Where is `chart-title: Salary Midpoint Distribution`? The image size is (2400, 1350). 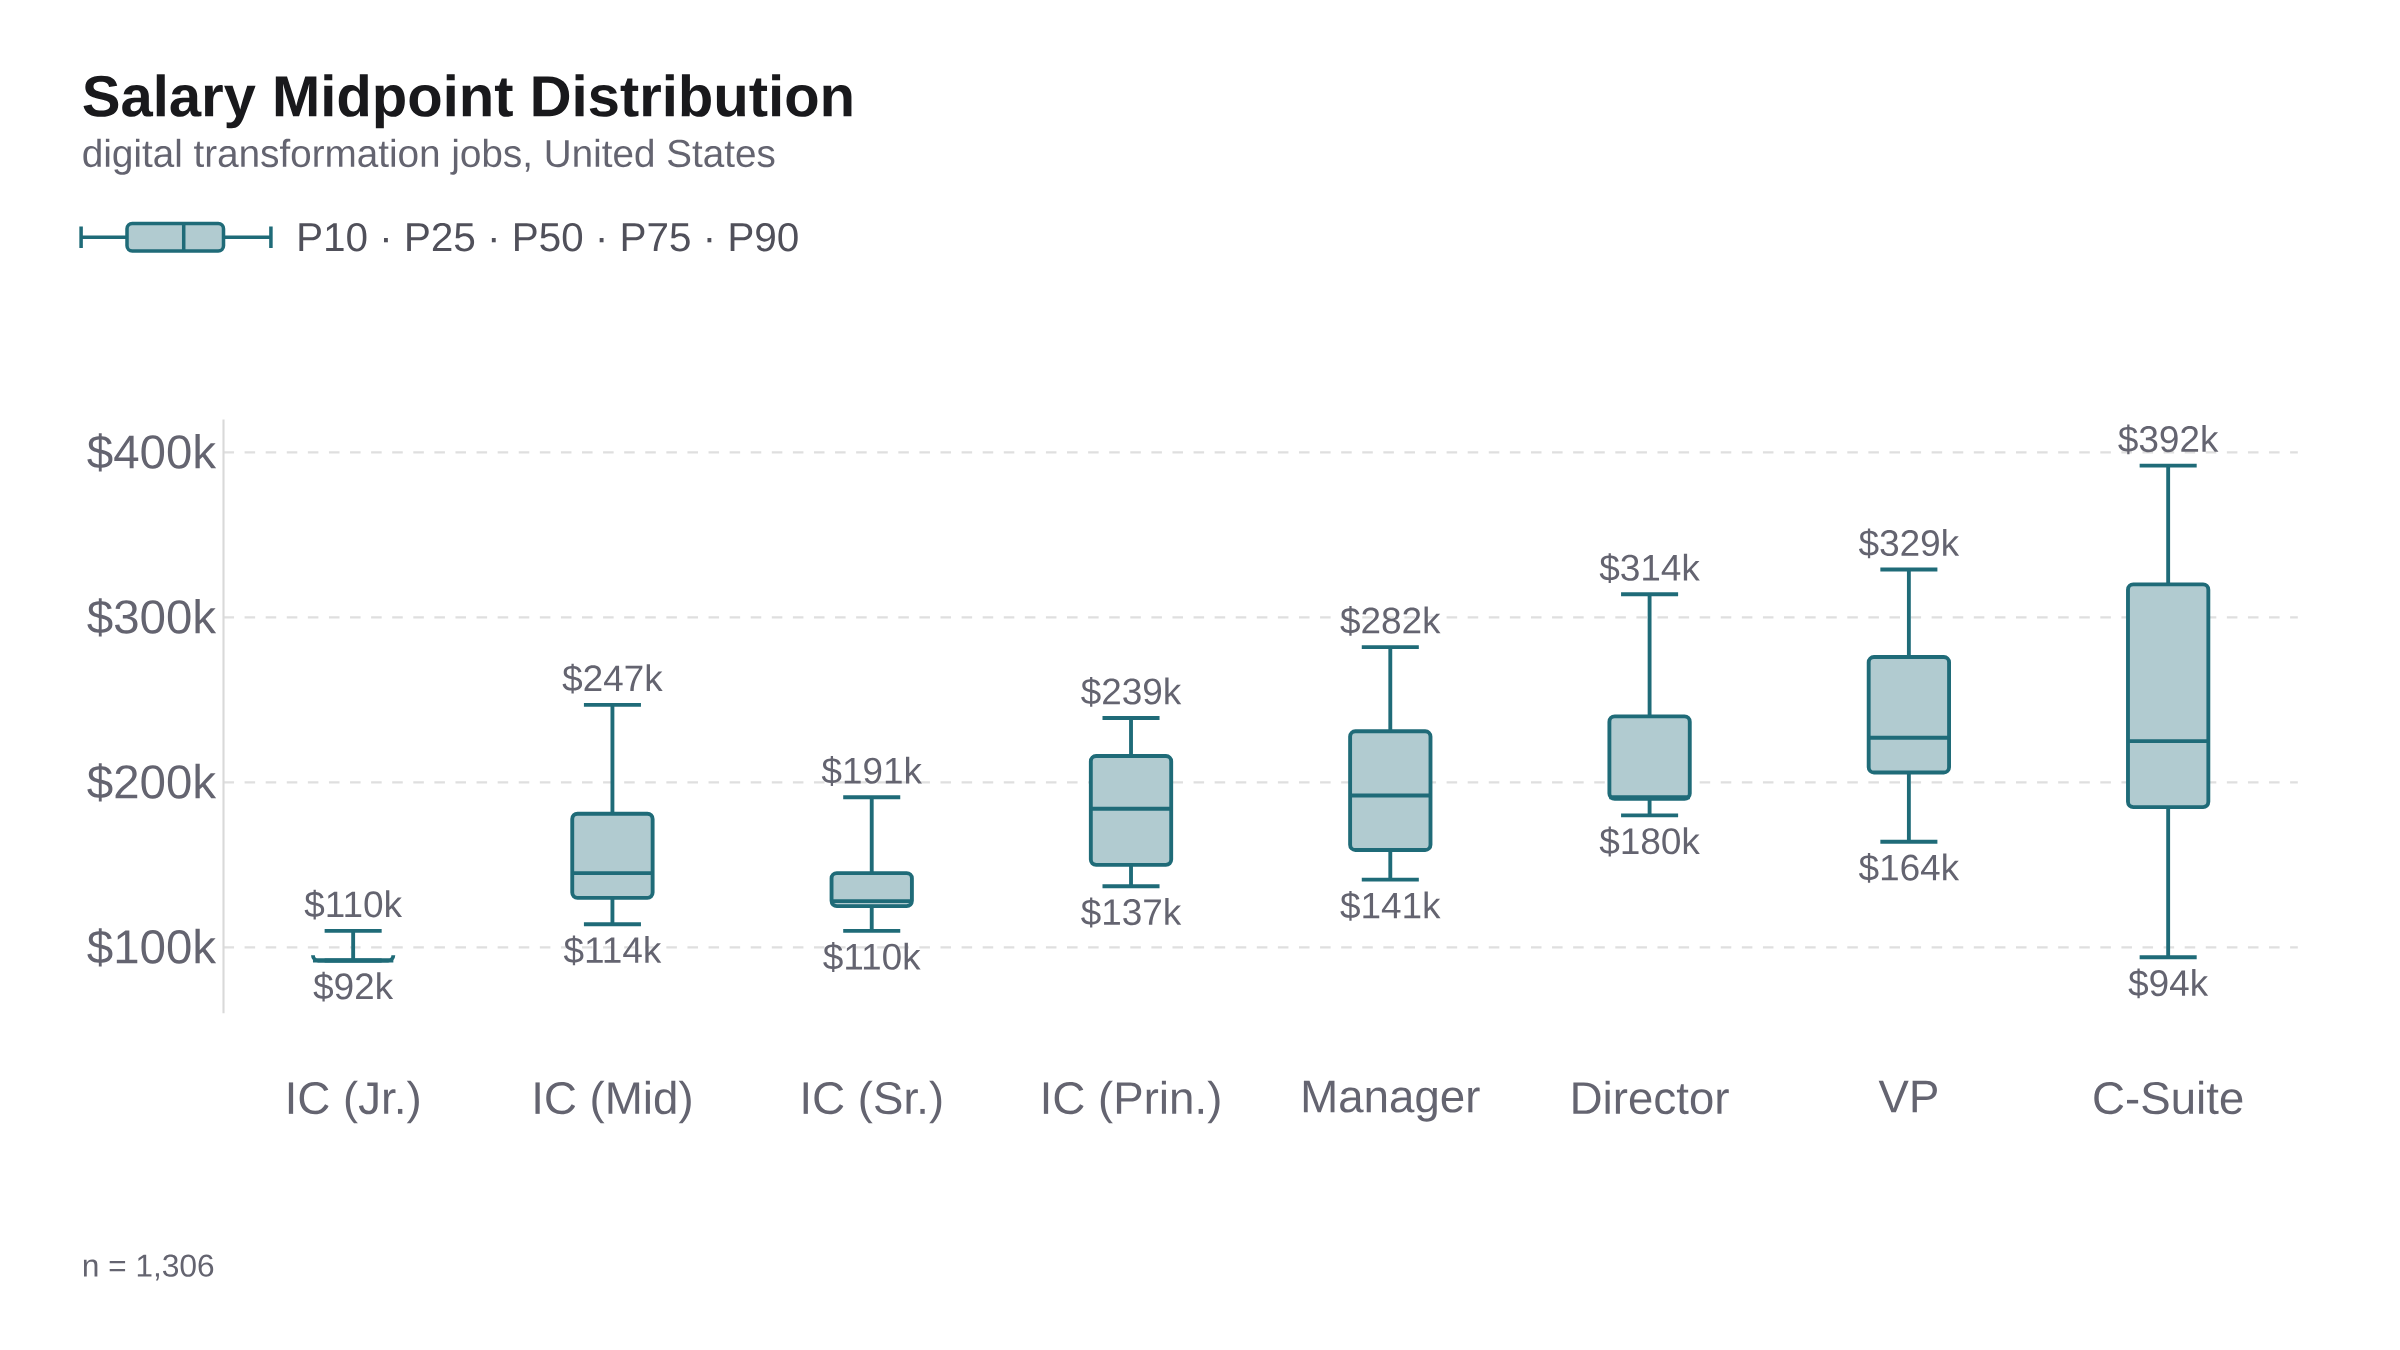 chart-title: Salary Midpoint Distribution is located at coordinates (467, 101).